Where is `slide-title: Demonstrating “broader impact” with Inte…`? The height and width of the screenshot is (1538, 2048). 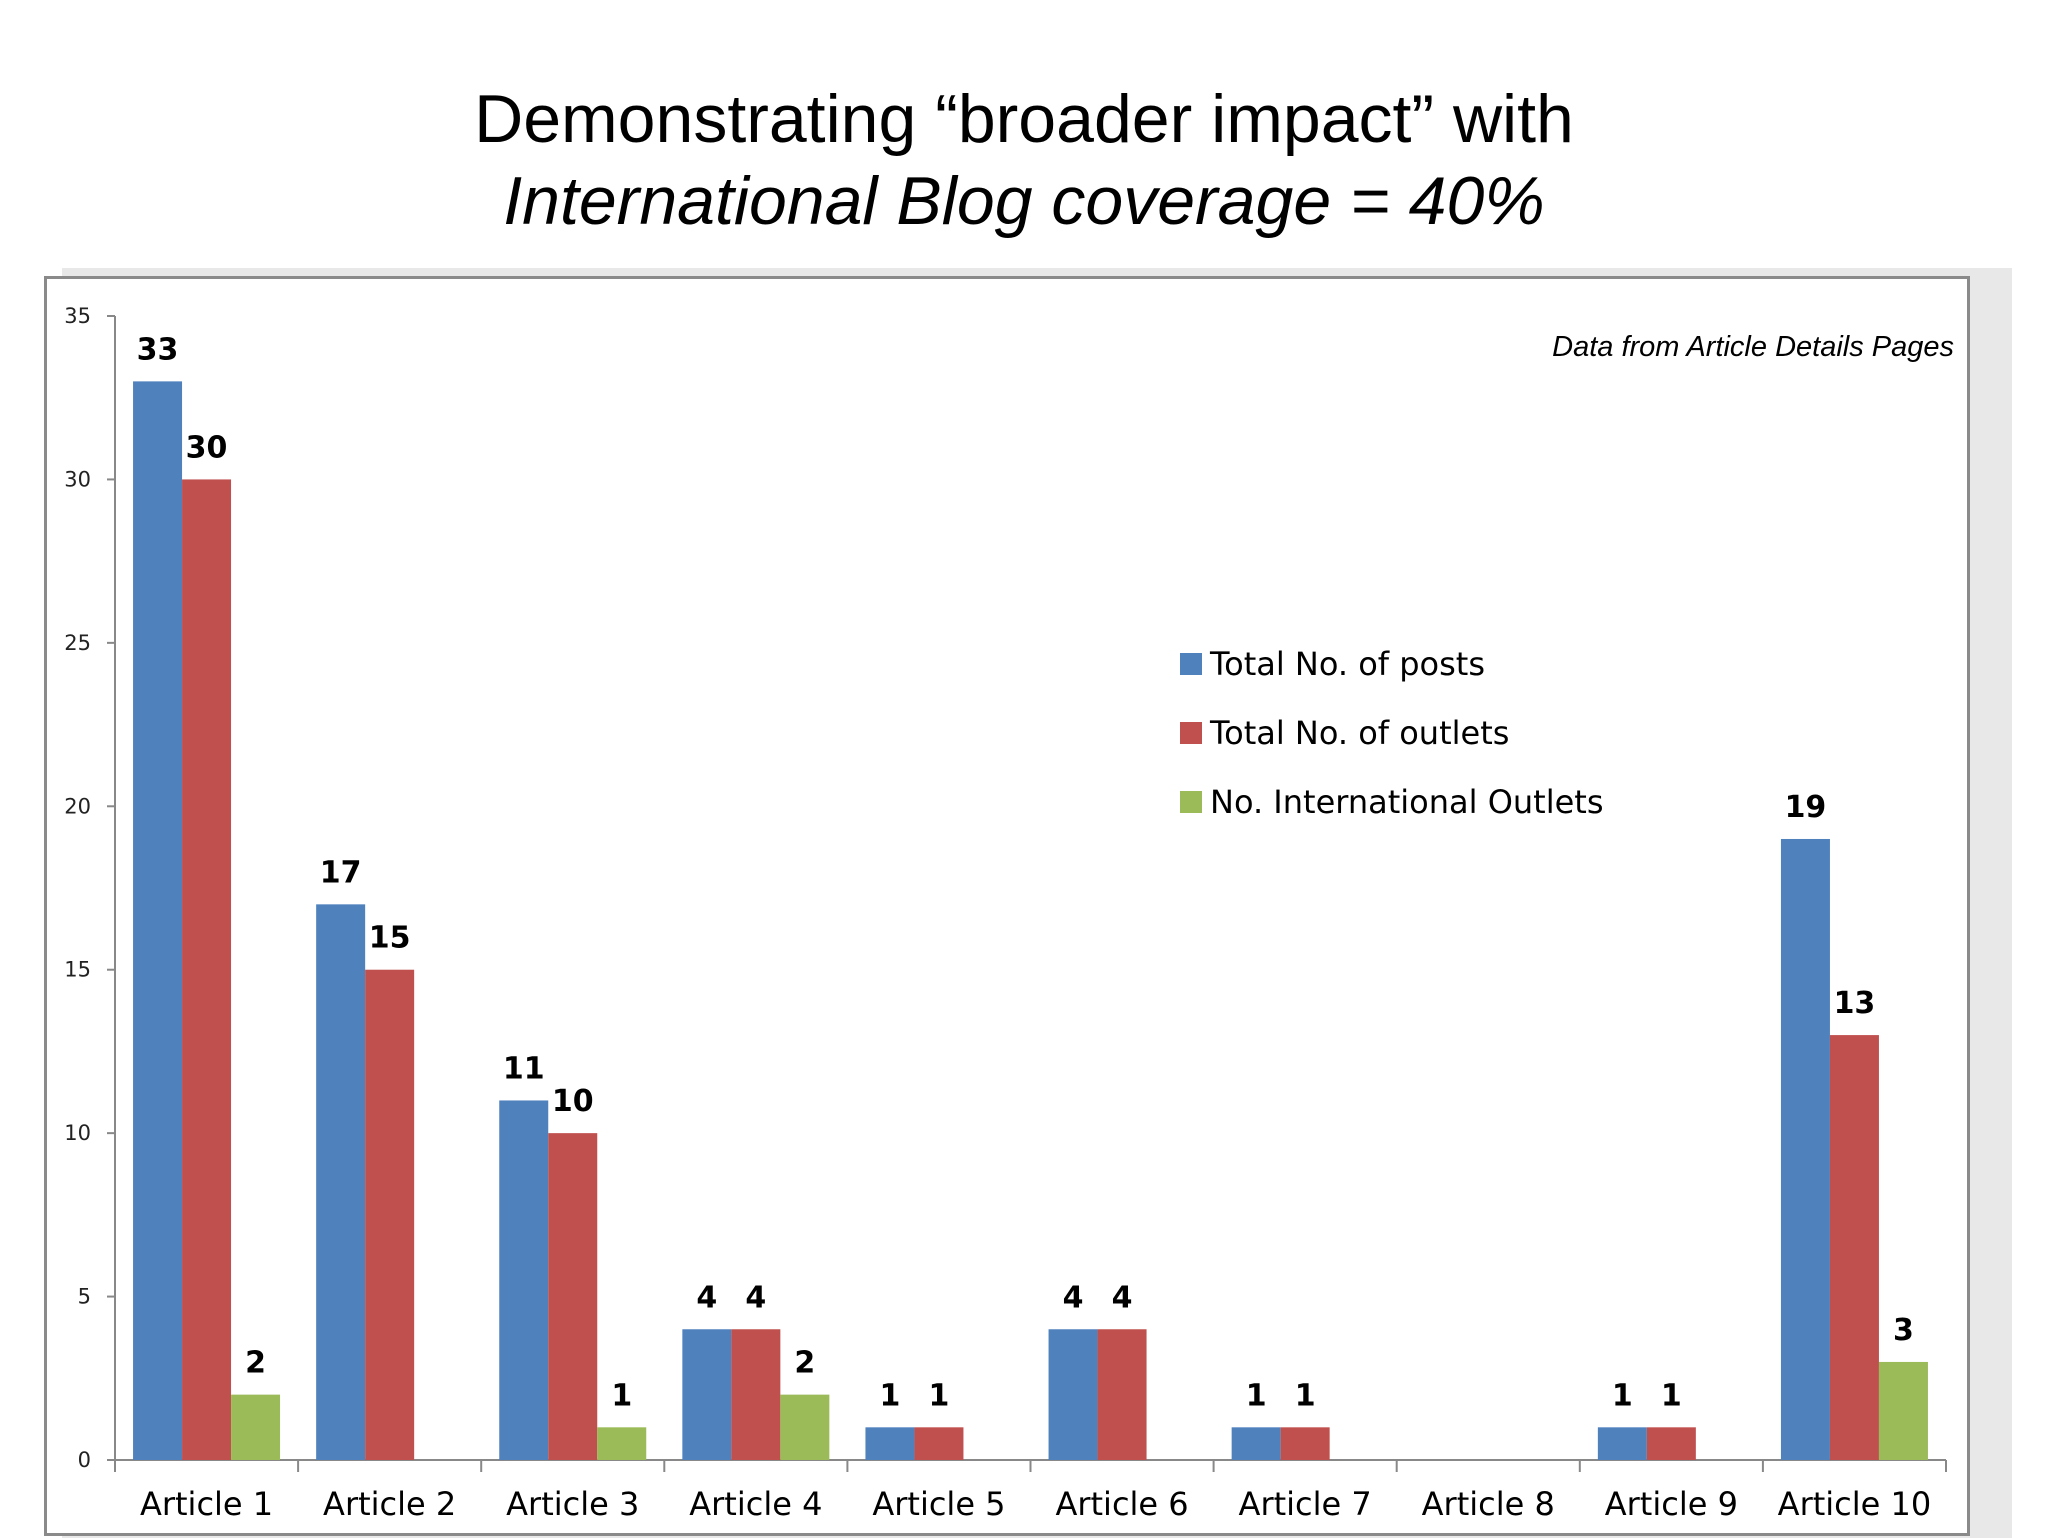 slide-title: Demonstrating “broader impact” with Inte… is located at coordinates (1024, 160).